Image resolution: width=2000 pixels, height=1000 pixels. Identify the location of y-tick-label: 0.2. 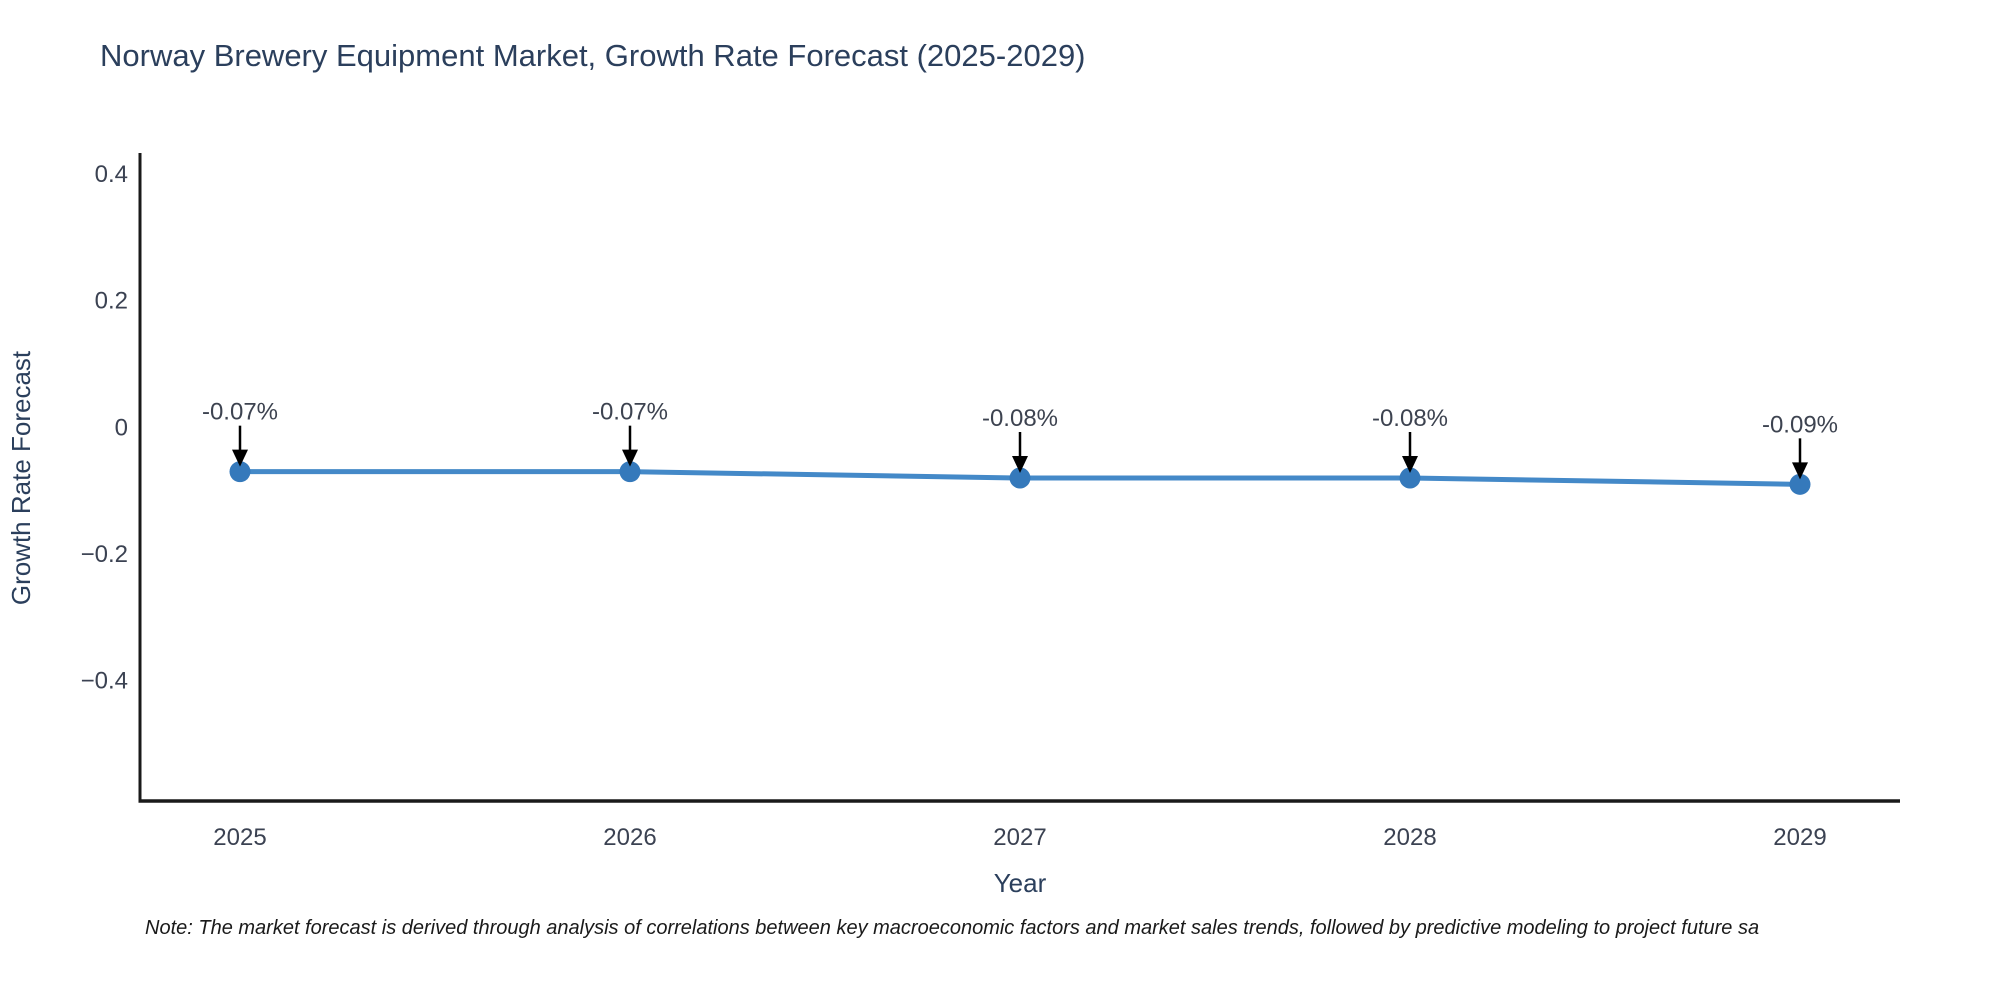
(111, 301).